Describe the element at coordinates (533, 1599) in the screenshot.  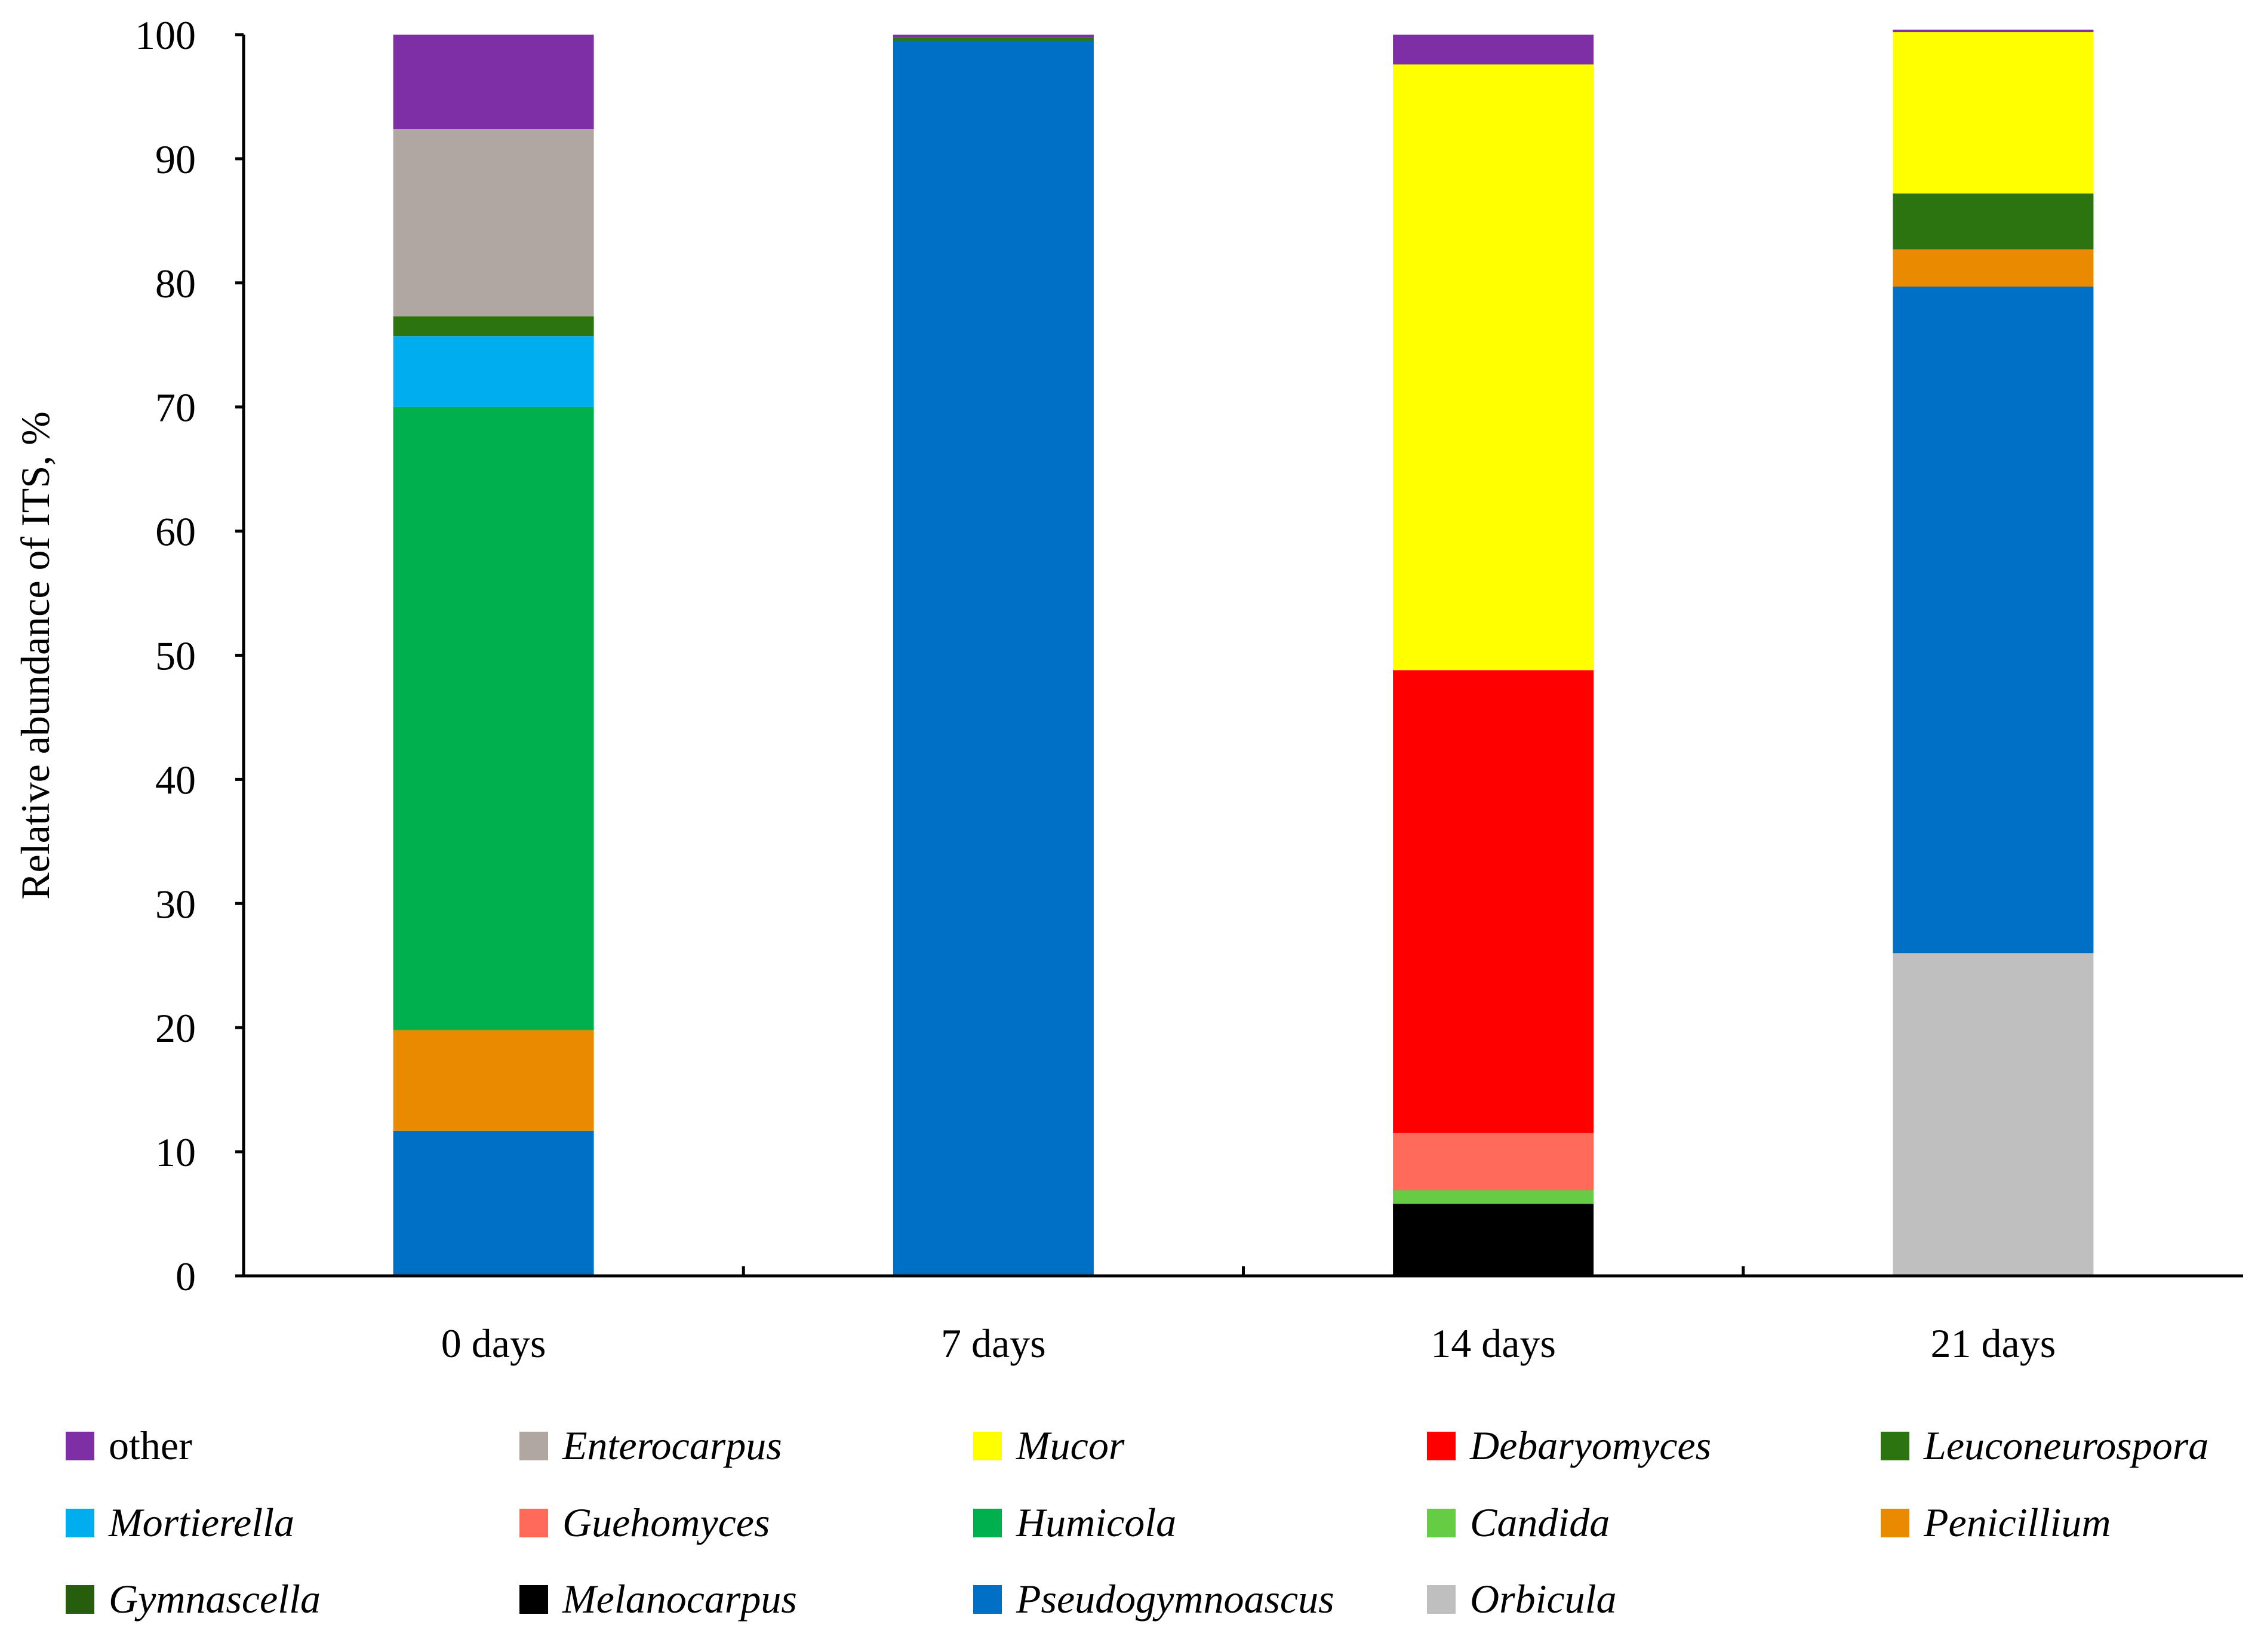
I see `legend-swatch-melanocarpus` at that location.